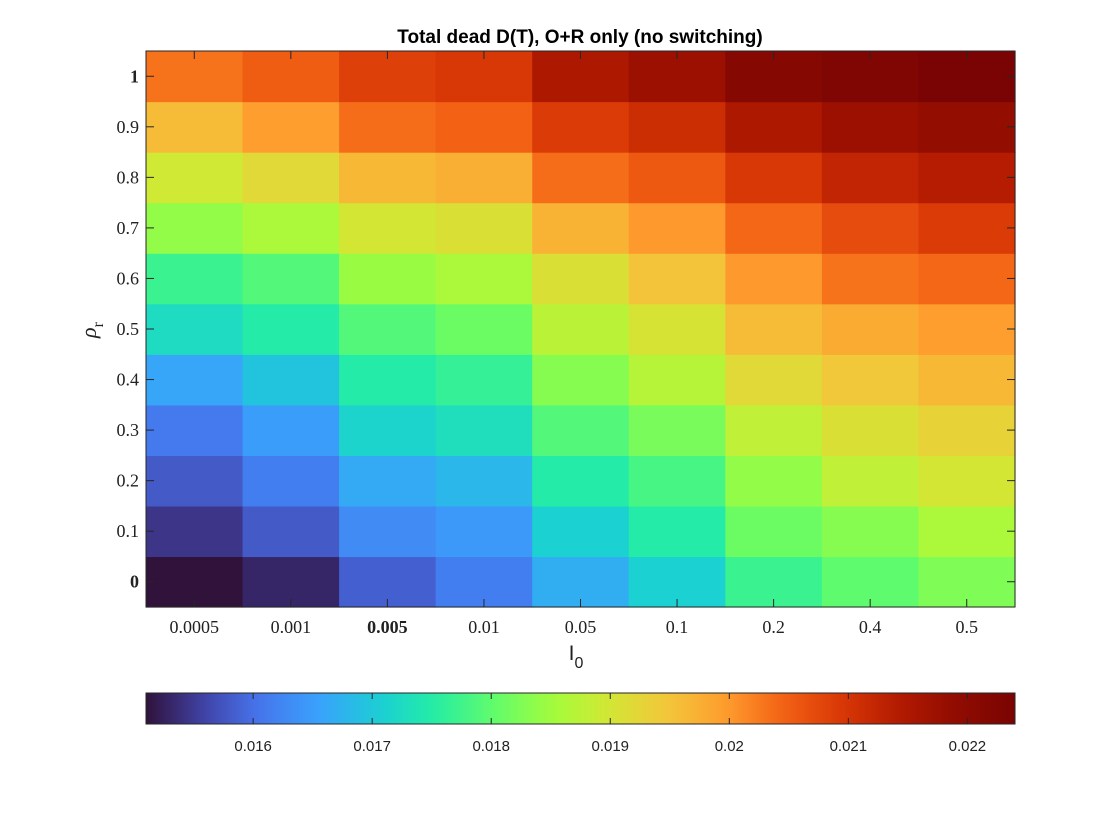 The image size is (1120, 840). What do you see at coordinates (677, 531) in the screenshot?
I see `heatmap-cell-r1-c5` at bounding box center [677, 531].